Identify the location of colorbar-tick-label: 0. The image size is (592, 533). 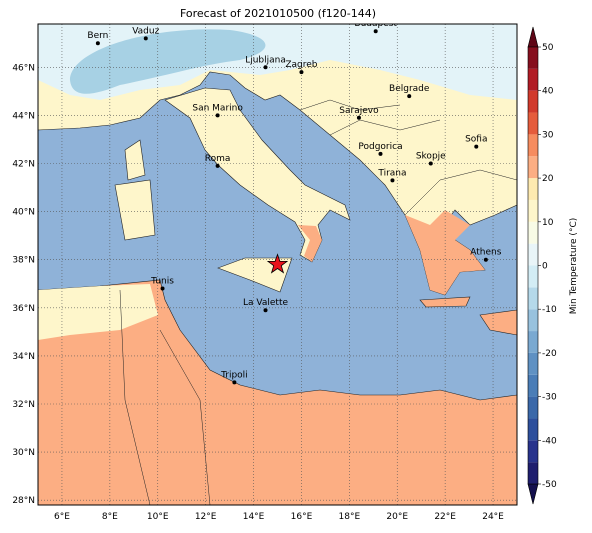
(545, 267).